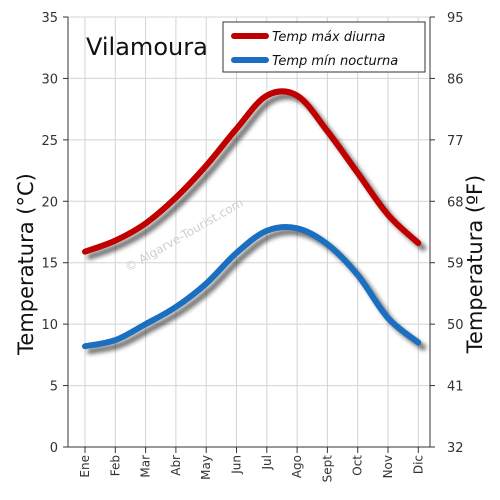 Image resolution: width=500 pixels, height=500 pixels. Describe the element at coordinates (327, 469) in the screenshot. I see `x-tick-label: Sept` at that location.